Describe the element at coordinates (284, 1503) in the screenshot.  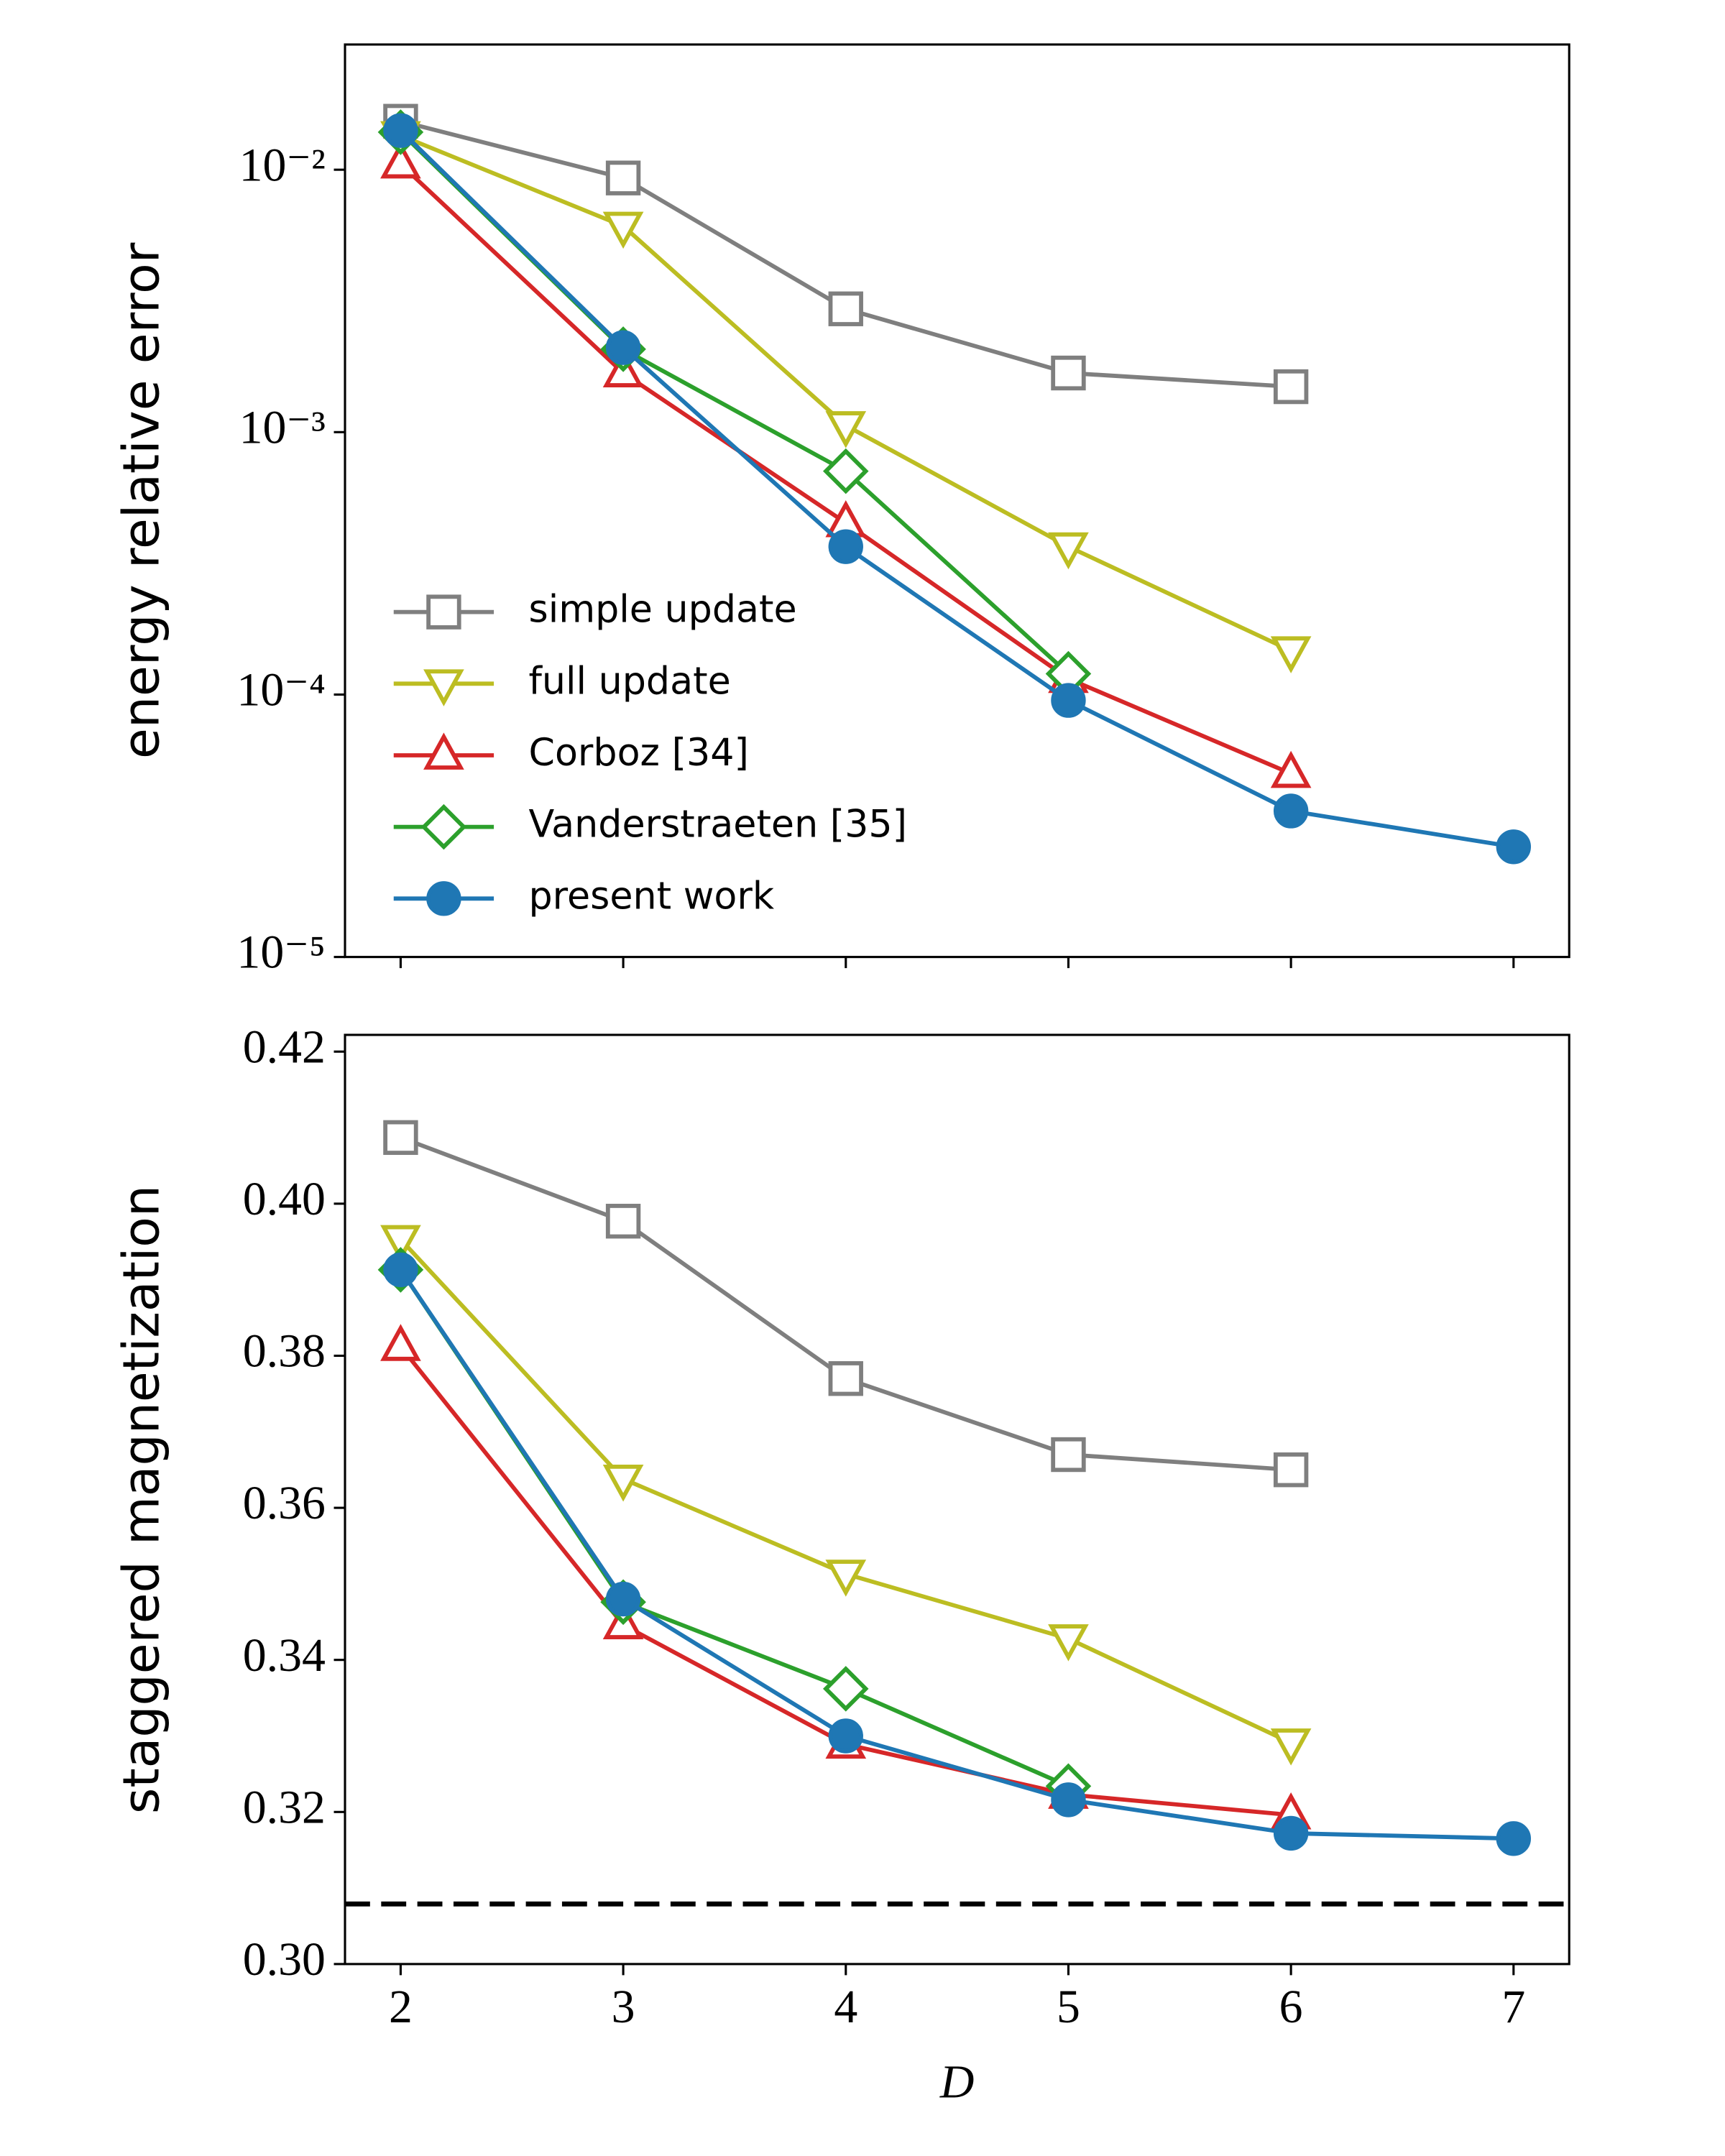
I see `y-tick-label: 0.36` at that location.